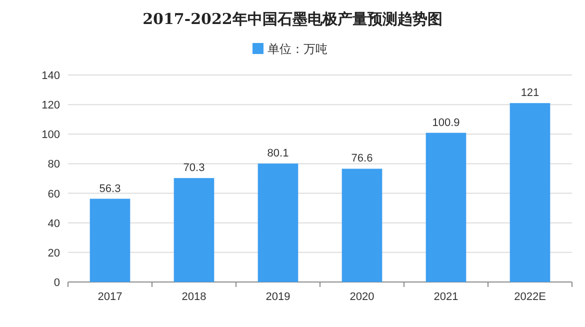  What do you see at coordinates (54, 194) in the screenshot?
I see `y-tick-label: 60` at bounding box center [54, 194].